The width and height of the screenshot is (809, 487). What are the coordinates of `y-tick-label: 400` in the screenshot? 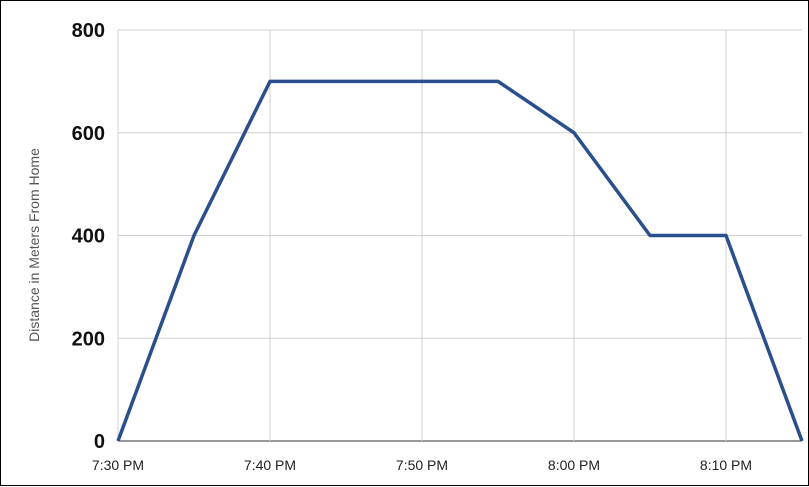 It's located at (88, 237).